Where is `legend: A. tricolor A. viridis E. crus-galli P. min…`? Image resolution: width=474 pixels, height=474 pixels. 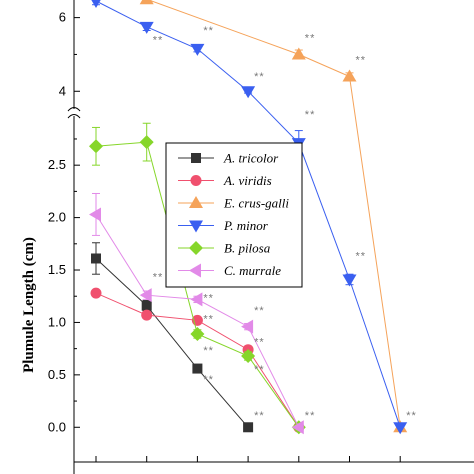
legend: A. tricolor A. viridis E. crus-galli P. min… is located at coordinates (234, 215).